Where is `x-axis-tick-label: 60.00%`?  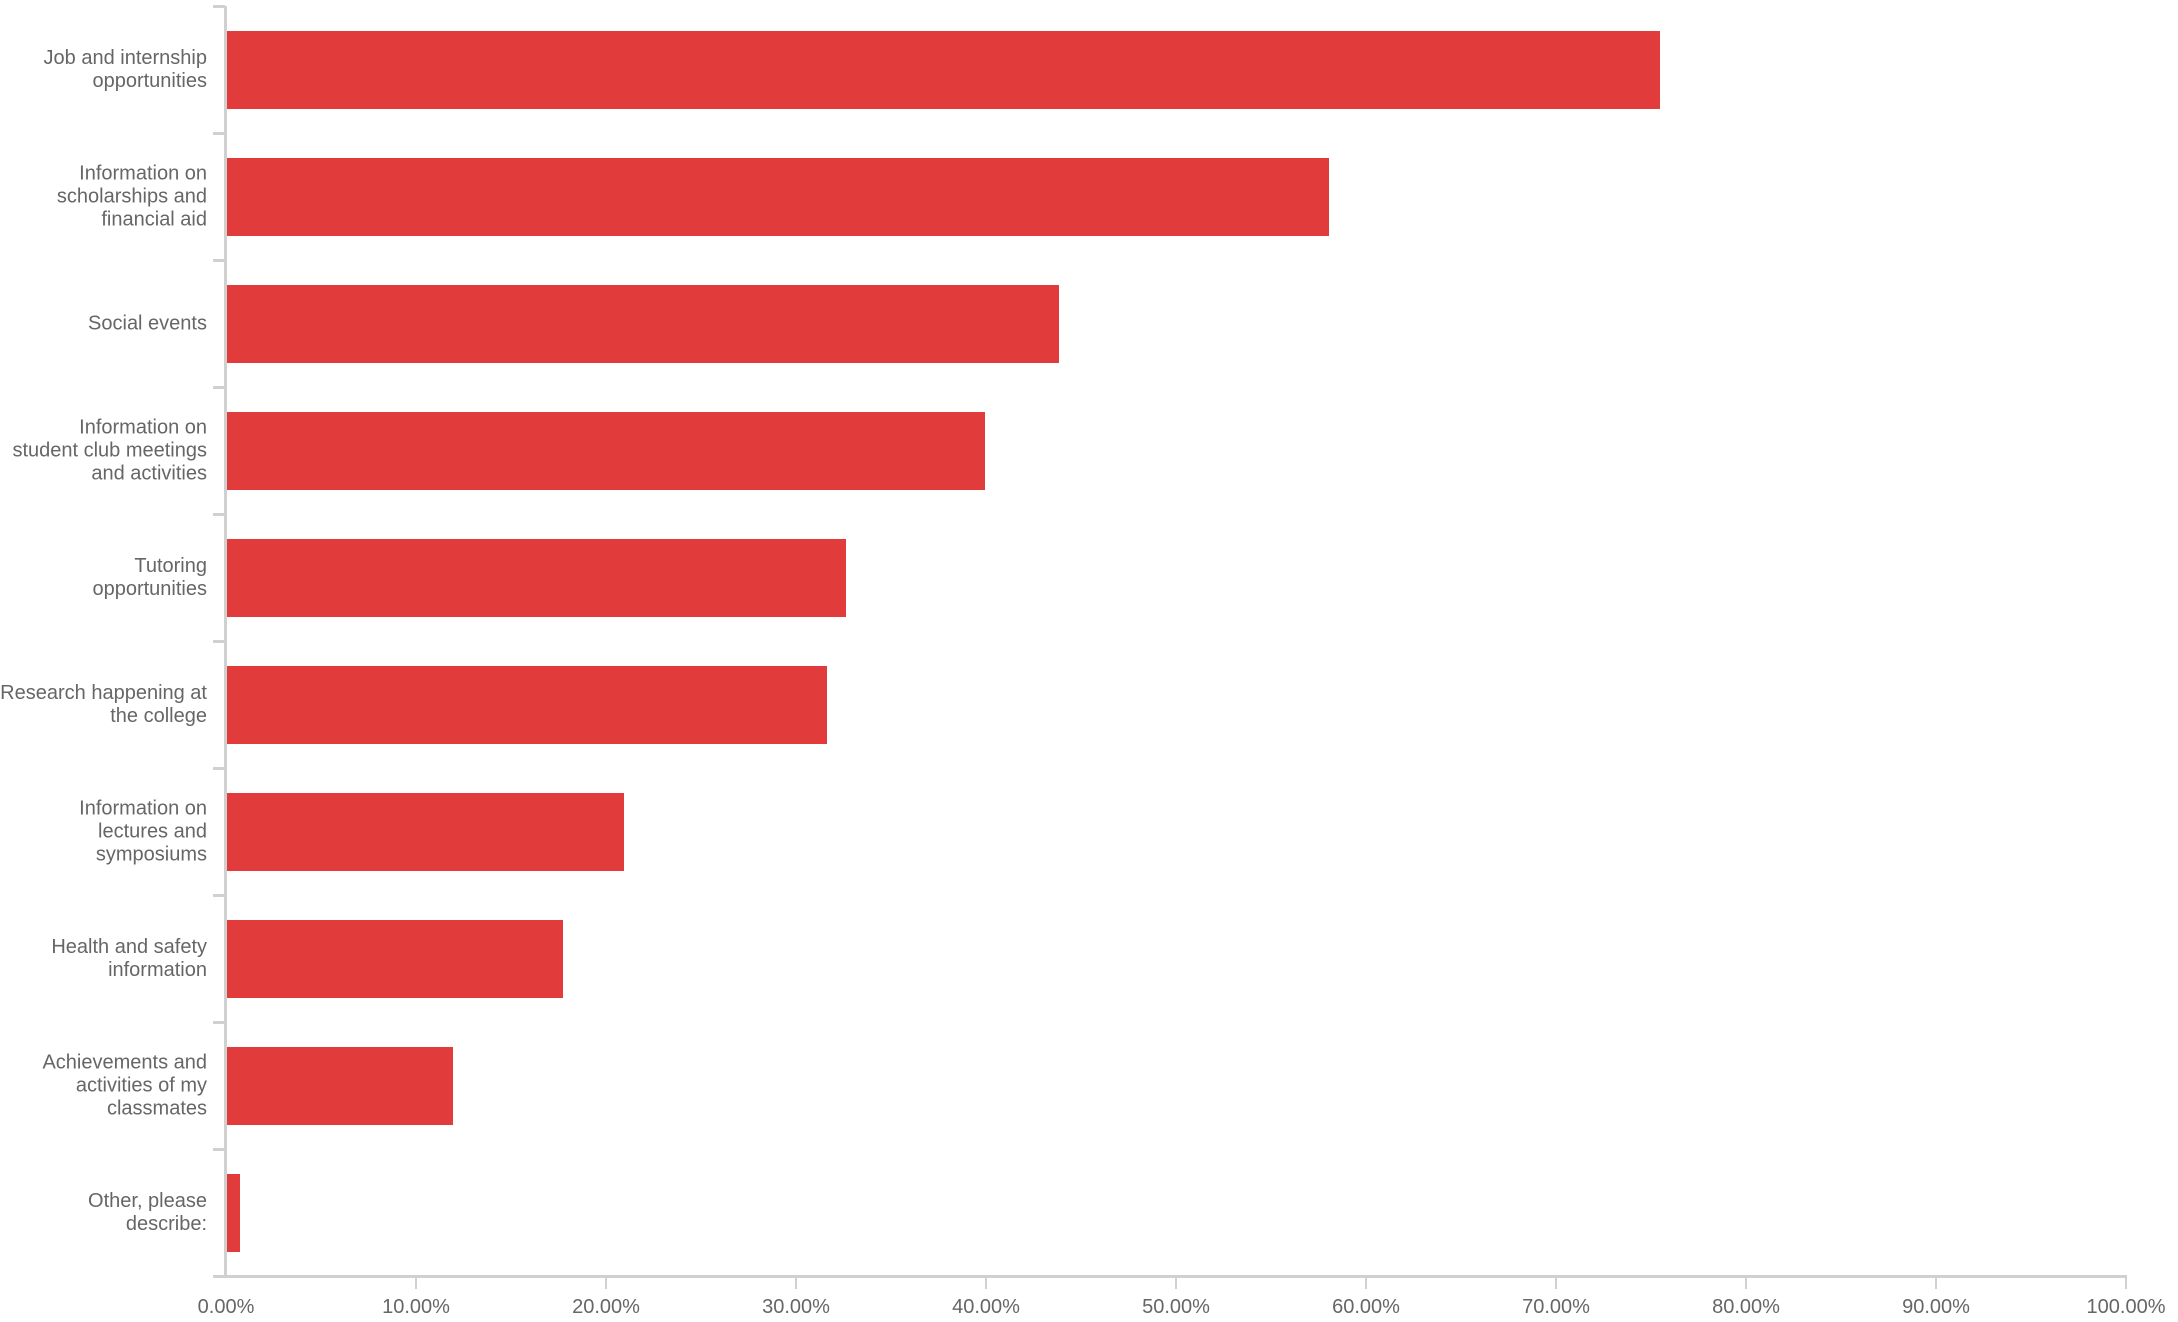 x-axis-tick-label: 60.00% is located at coordinates (1366, 1307).